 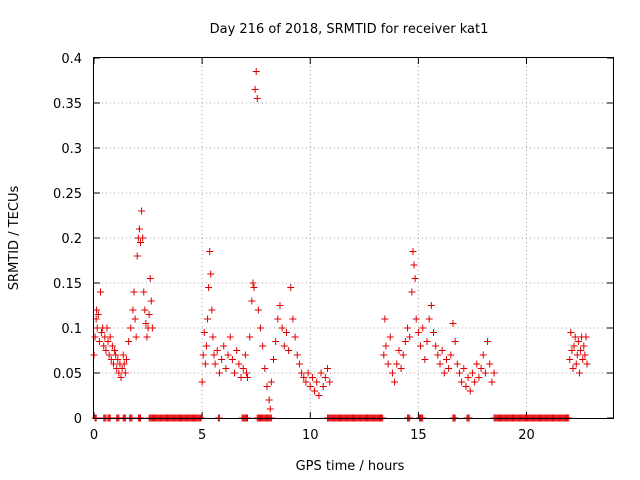 I want to click on y-tick-label: 0.1, so click(x=71, y=329).